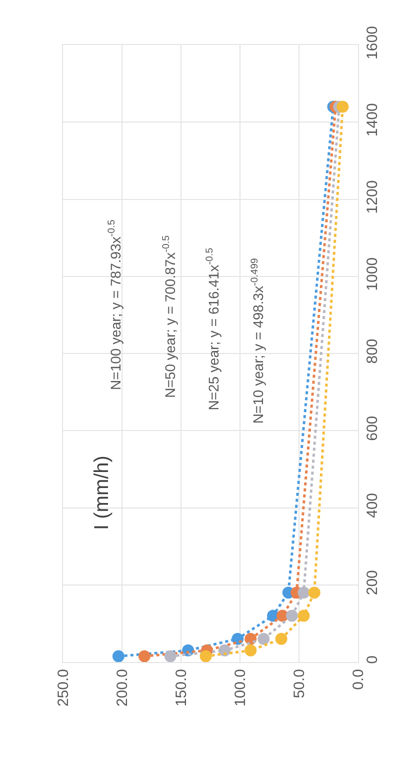 The image size is (420, 758). Describe the element at coordinates (372, 197) in the screenshot. I see `y-tick-label: 1200` at that location.